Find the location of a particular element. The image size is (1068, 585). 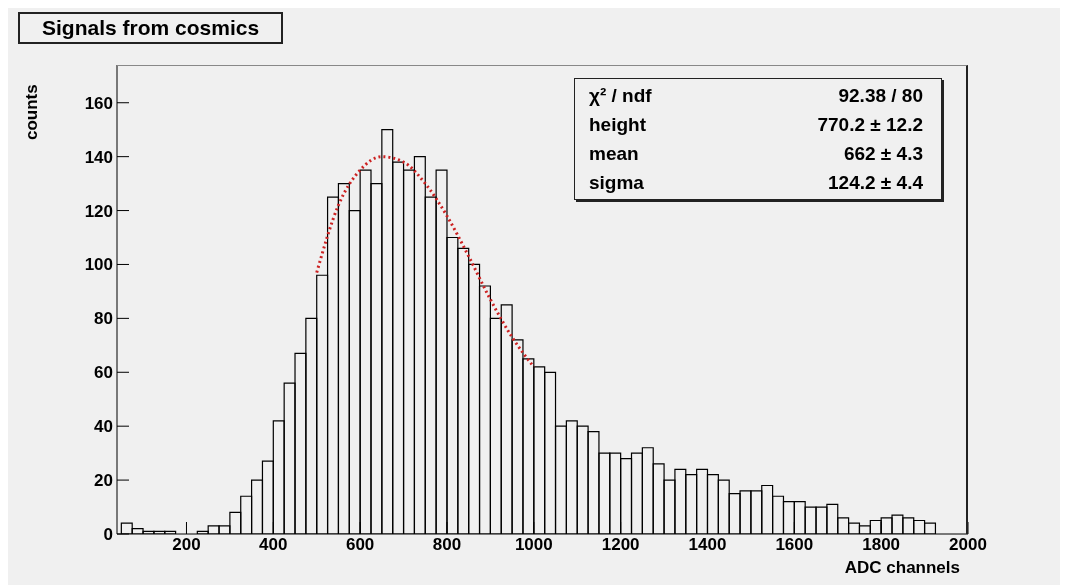

y-tick-label: 160 is located at coordinates (98, 103).